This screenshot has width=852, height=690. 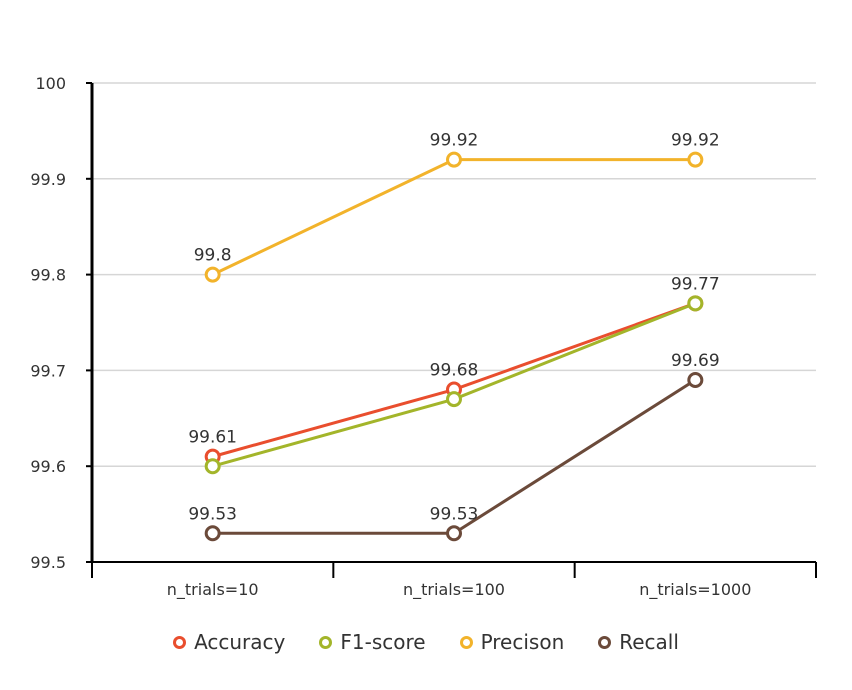 What do you see at coordinates (212, 438) in the screenshot?
I see `data-label: 99.61` at bounding box center [212, 438].